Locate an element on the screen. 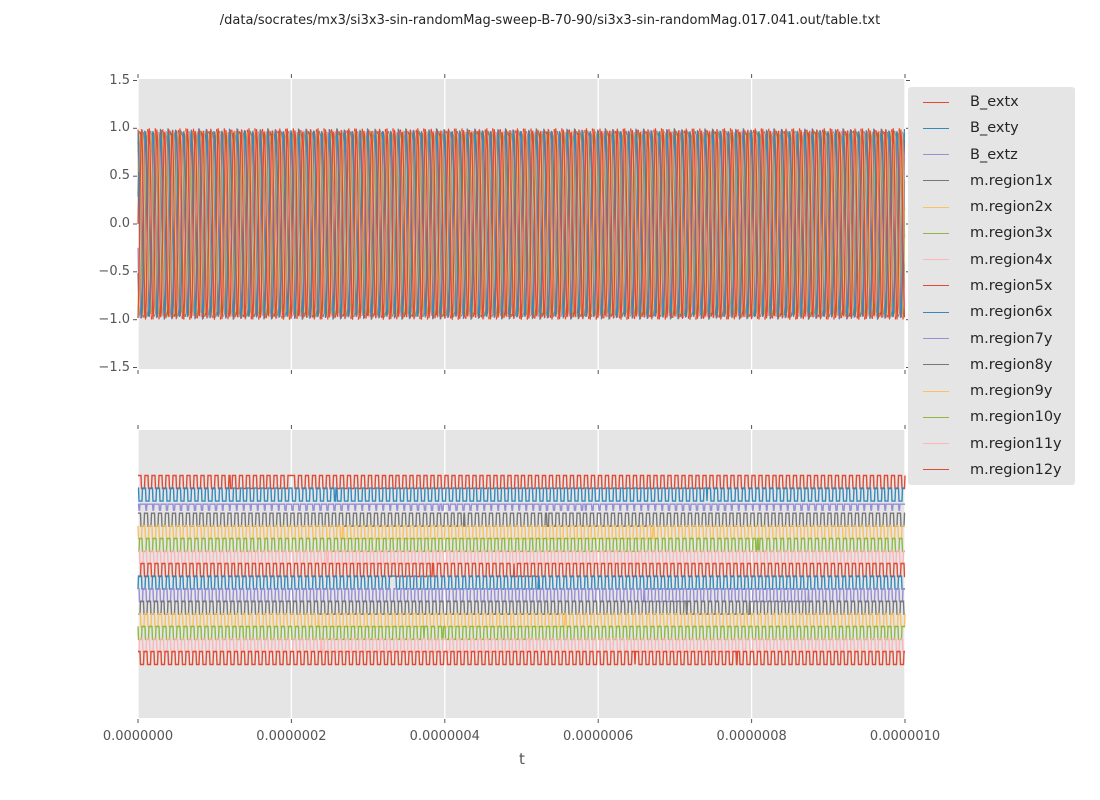 The height and width of the screenshot is (800, 1100). trace-bottom-B_exty is located at coordinates (521, 494).